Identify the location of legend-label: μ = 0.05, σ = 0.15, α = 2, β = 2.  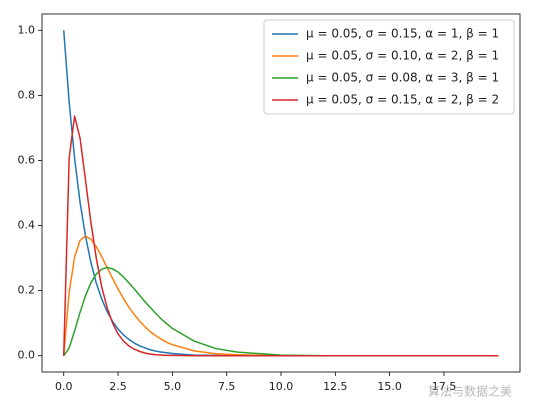
(402, 100).